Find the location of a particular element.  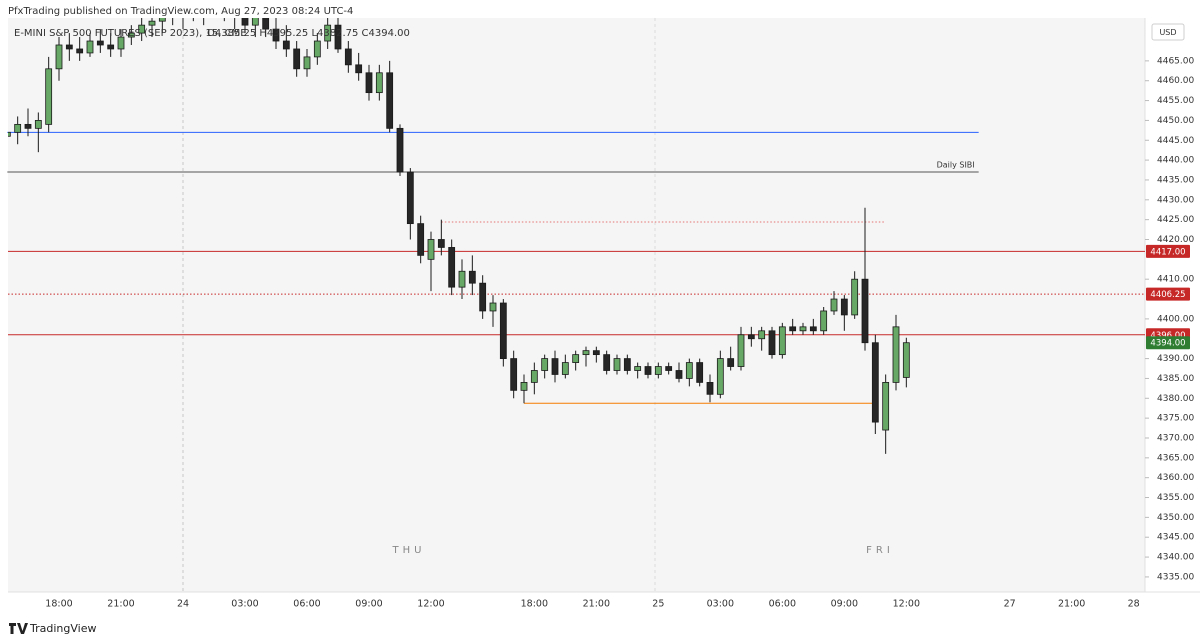

y-tick-label: 4465.00 is located at coordinates (1175, 61).